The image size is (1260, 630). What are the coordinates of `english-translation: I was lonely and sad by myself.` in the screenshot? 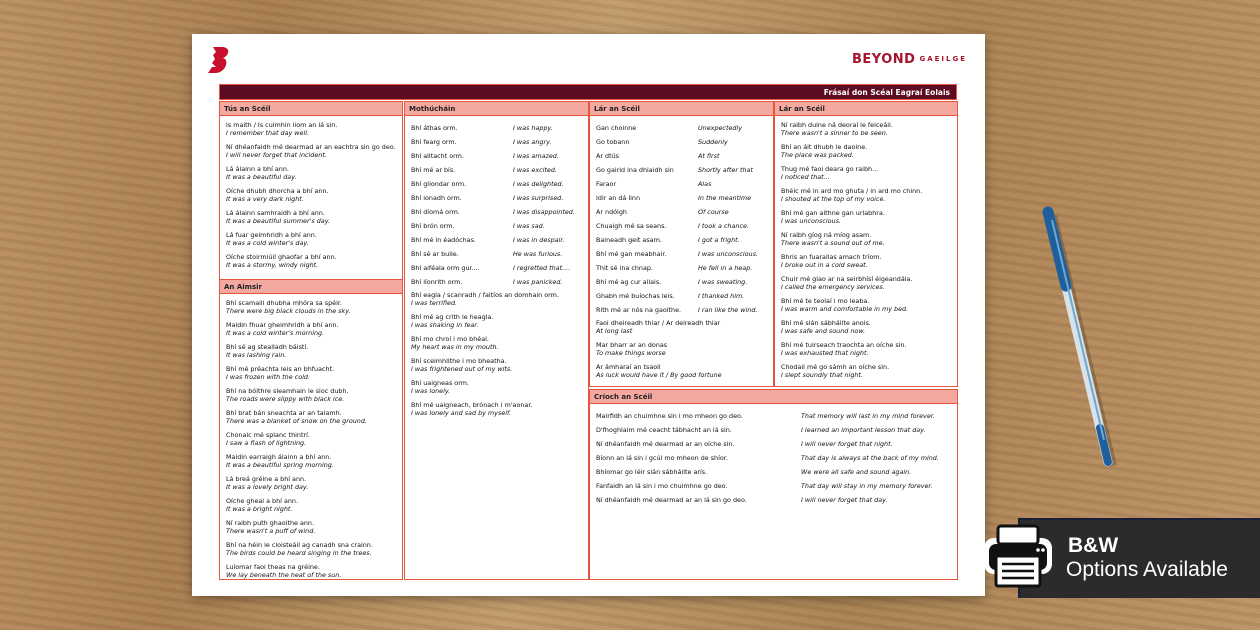 It's located at (461, 413).